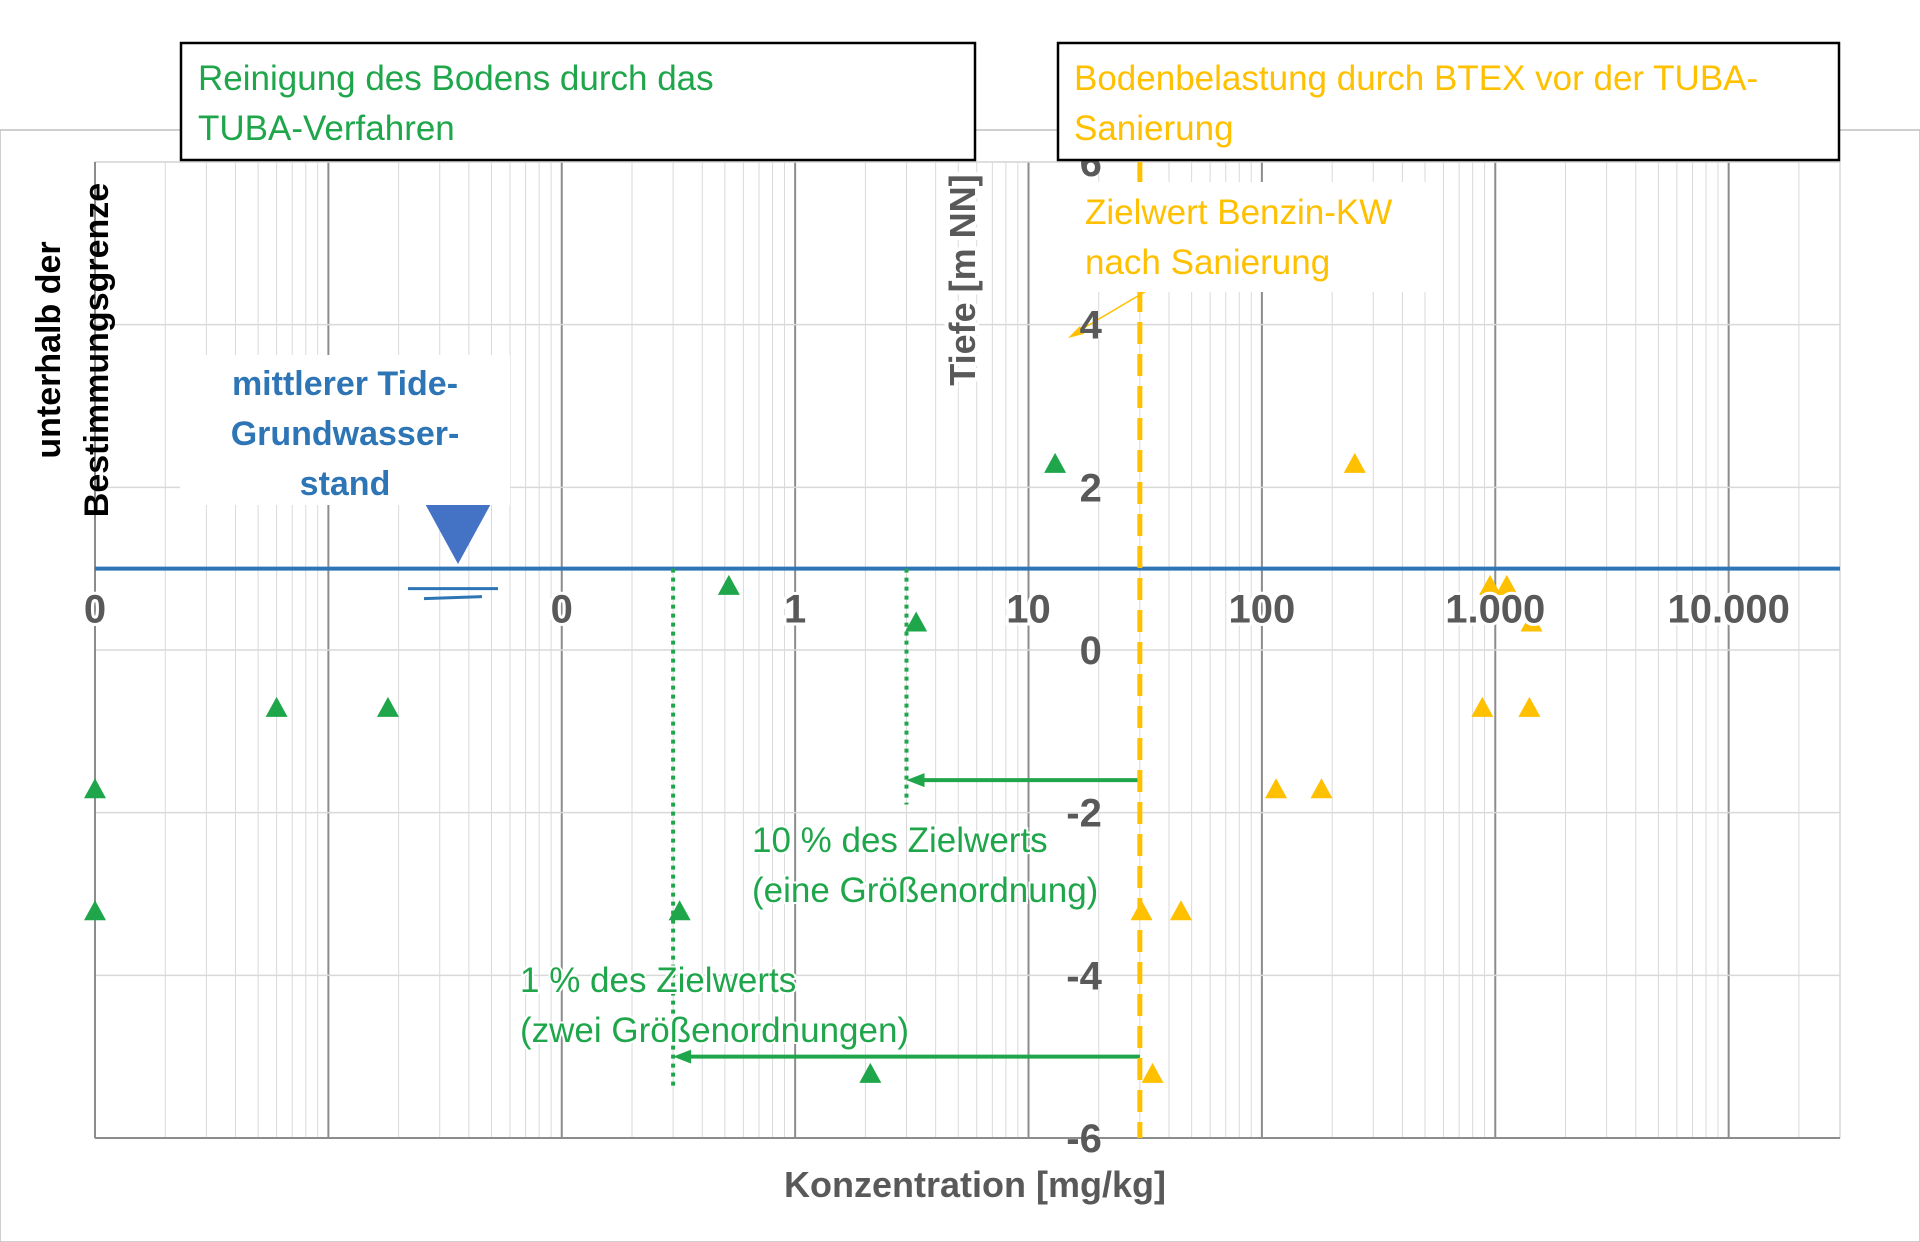 This screenshot has width=1920, height=1242. I want to click on y-tick-label: 0, so click(1091, 651).